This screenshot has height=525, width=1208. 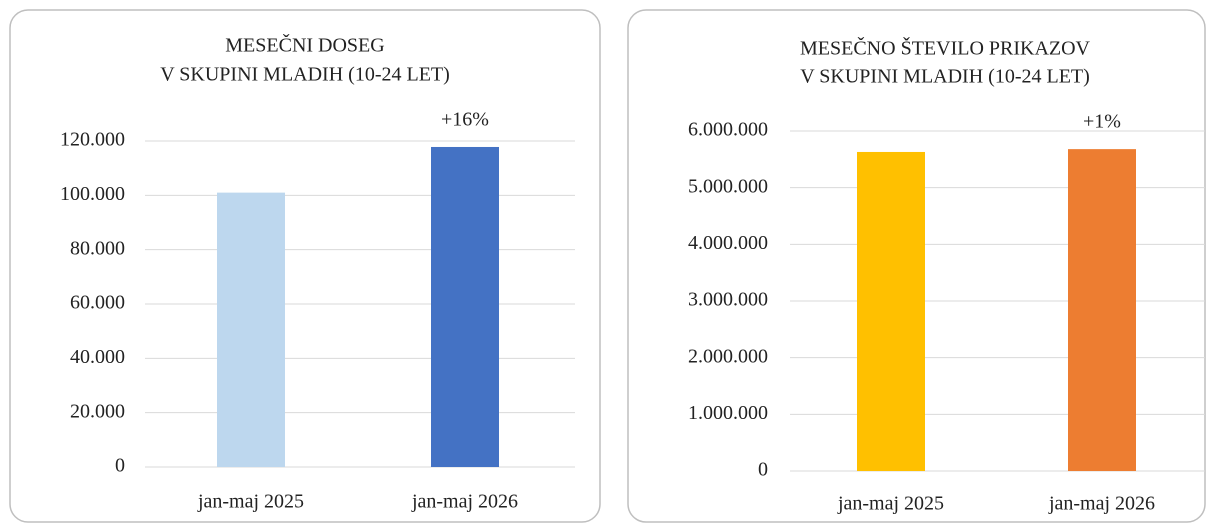 I want to click on y-tick-label: 60.000, so click(x=97, y=303).